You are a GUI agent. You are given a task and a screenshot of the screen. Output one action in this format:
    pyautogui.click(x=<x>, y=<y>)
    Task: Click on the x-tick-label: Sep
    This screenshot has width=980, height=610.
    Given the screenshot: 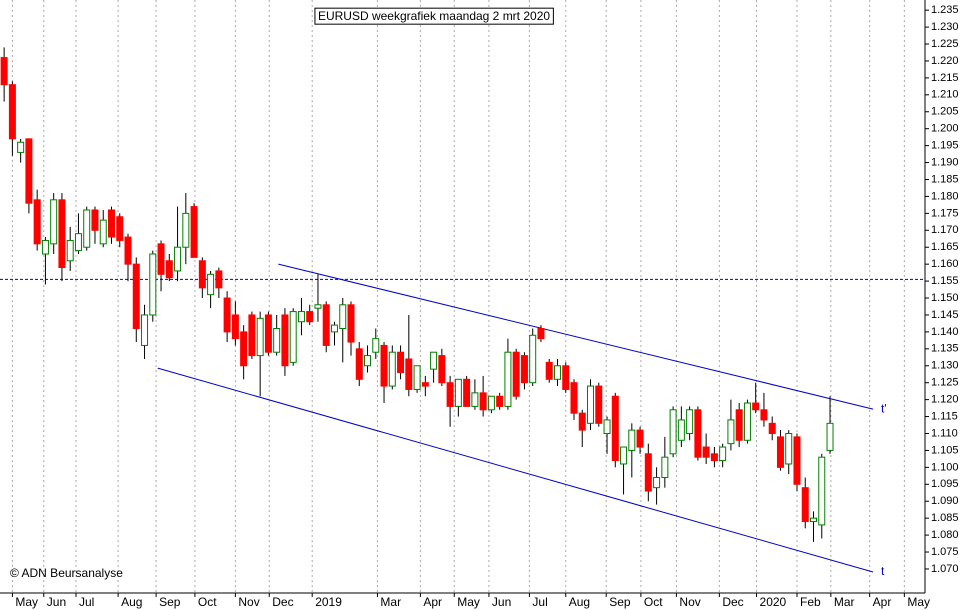 What is the action you would take?
    pyautogui.click(x=620, y=602)
    